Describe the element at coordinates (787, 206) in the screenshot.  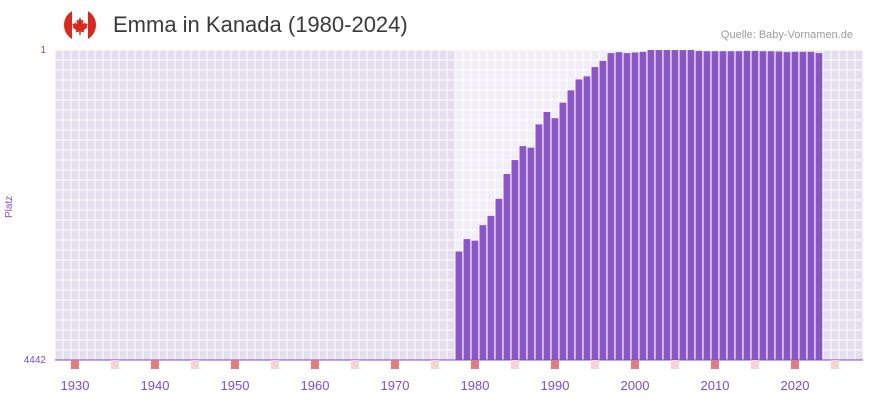
I see `bar-2019` at that location.